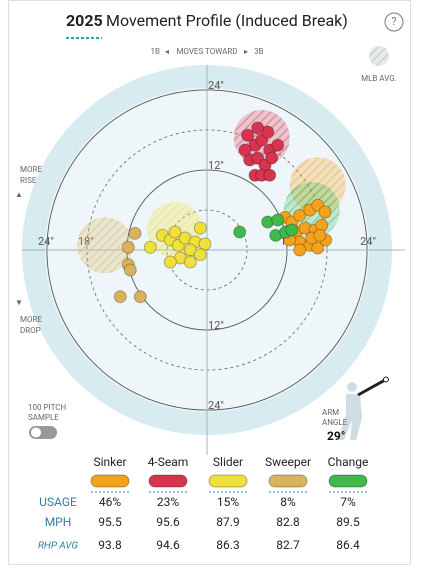 This screenshot has height=570, width=431. I want to click on cell: 95.5, so click(110, 522).